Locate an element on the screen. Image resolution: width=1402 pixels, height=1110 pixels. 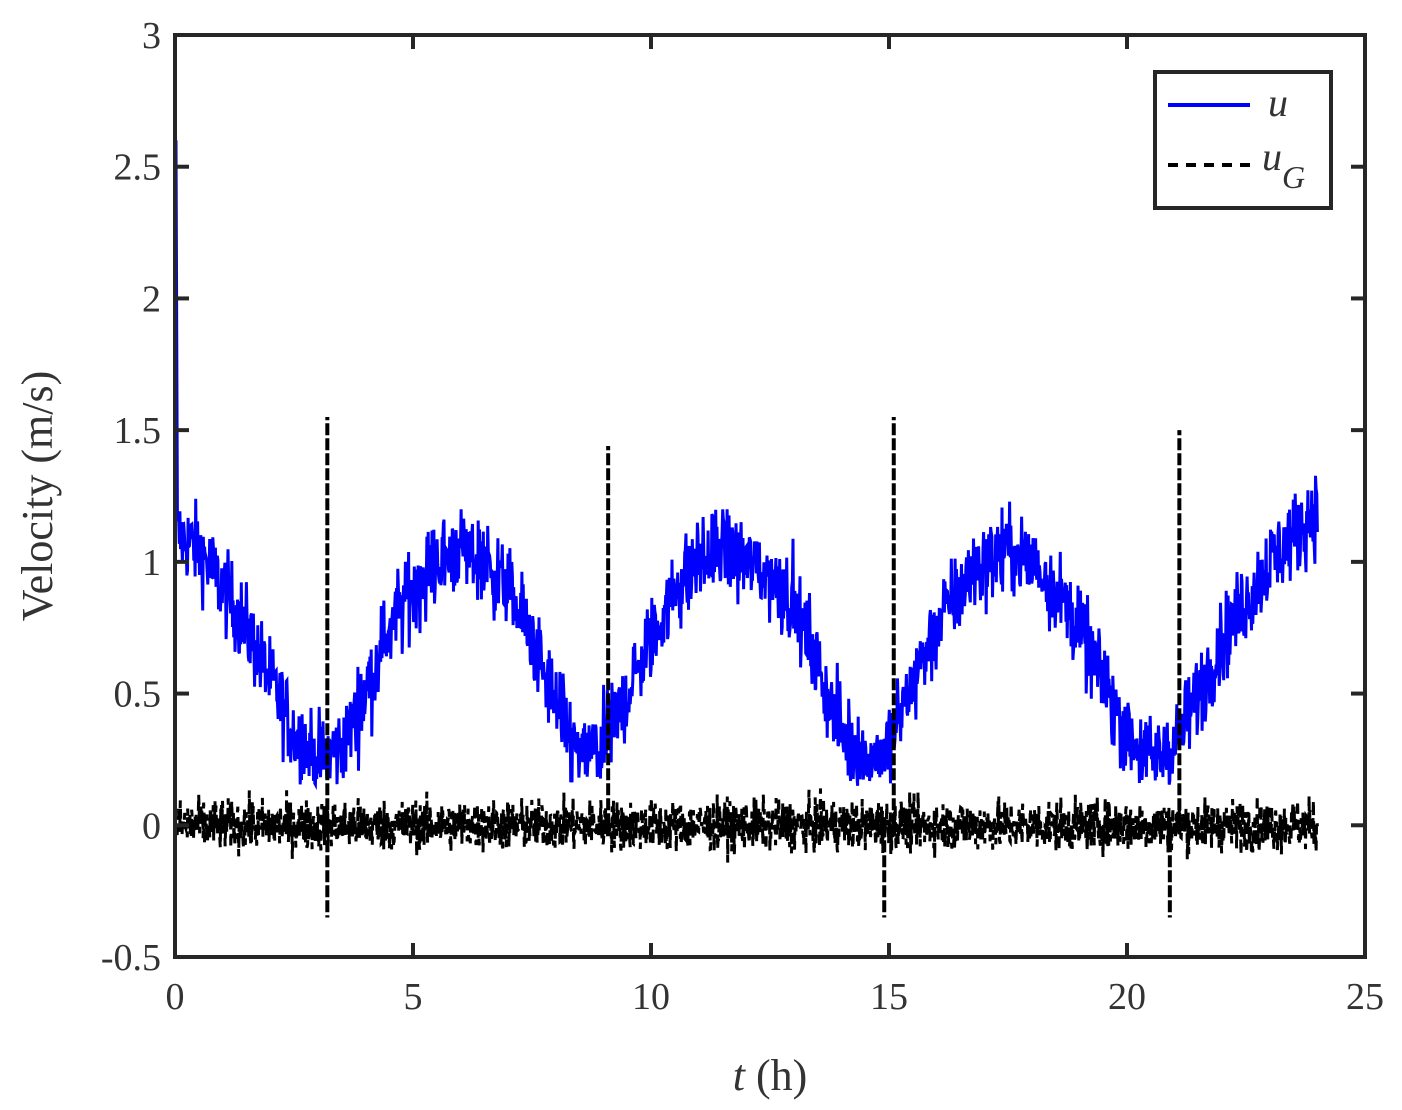
x-tick-label-0: 0 is located at coordinates (175, 997).